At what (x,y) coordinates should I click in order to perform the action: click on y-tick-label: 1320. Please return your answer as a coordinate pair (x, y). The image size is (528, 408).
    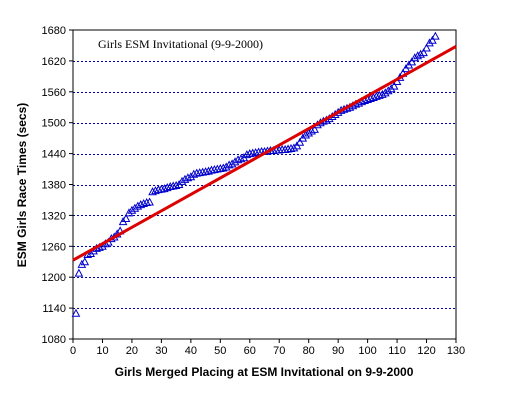
    Looking at the image, I should click on (54, 216).